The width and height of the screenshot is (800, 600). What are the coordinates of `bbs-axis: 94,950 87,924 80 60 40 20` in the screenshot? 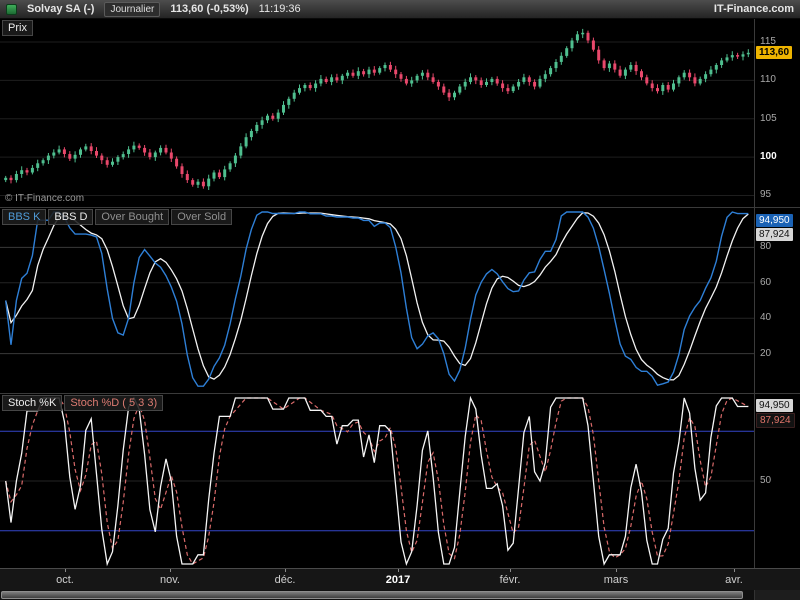 It's located at (777, 300).